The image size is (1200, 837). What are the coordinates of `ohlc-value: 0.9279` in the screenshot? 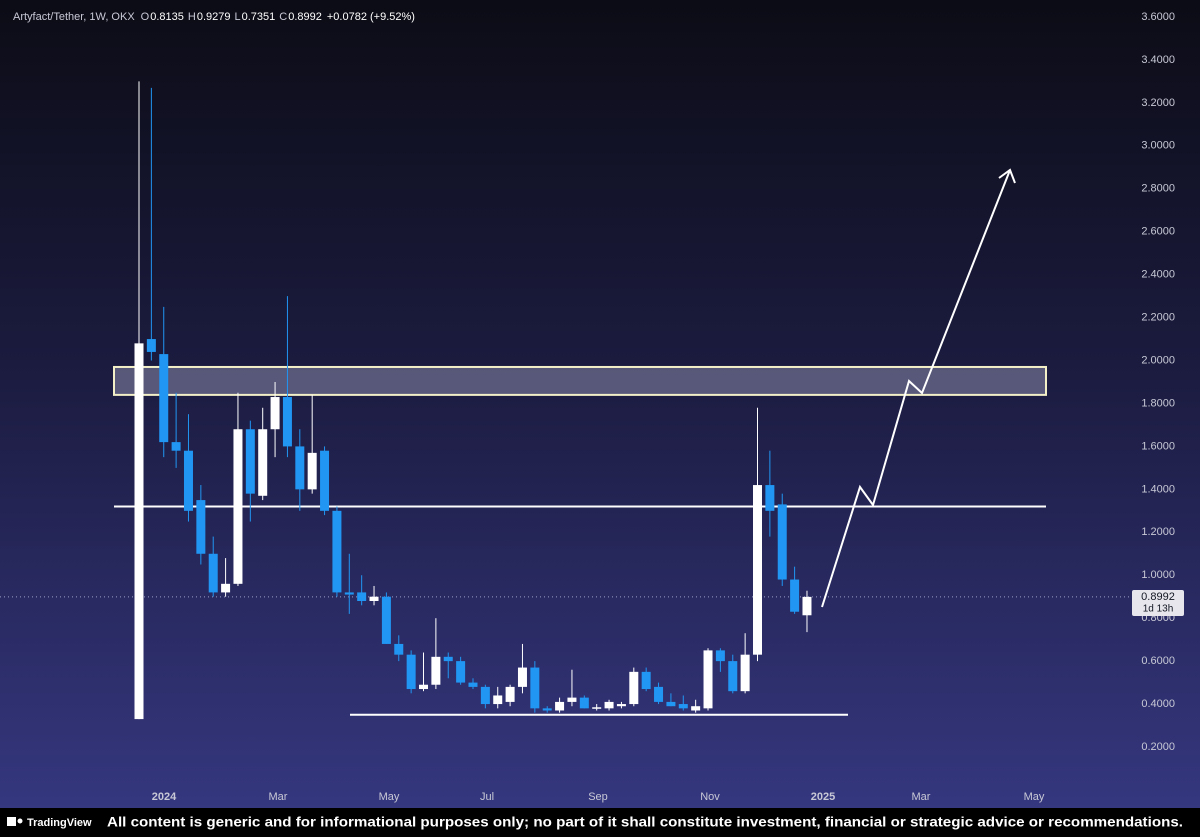 It's located at (214, 17).